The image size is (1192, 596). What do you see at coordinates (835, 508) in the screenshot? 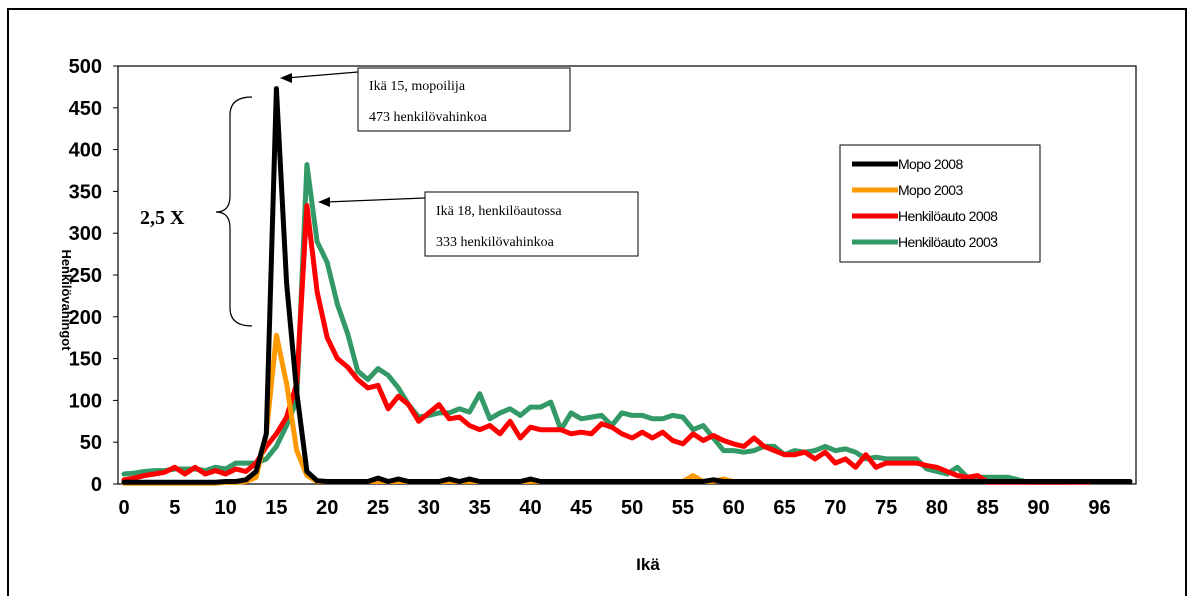
I see `x-tick-label: 70` at bounding box center [835, 508].